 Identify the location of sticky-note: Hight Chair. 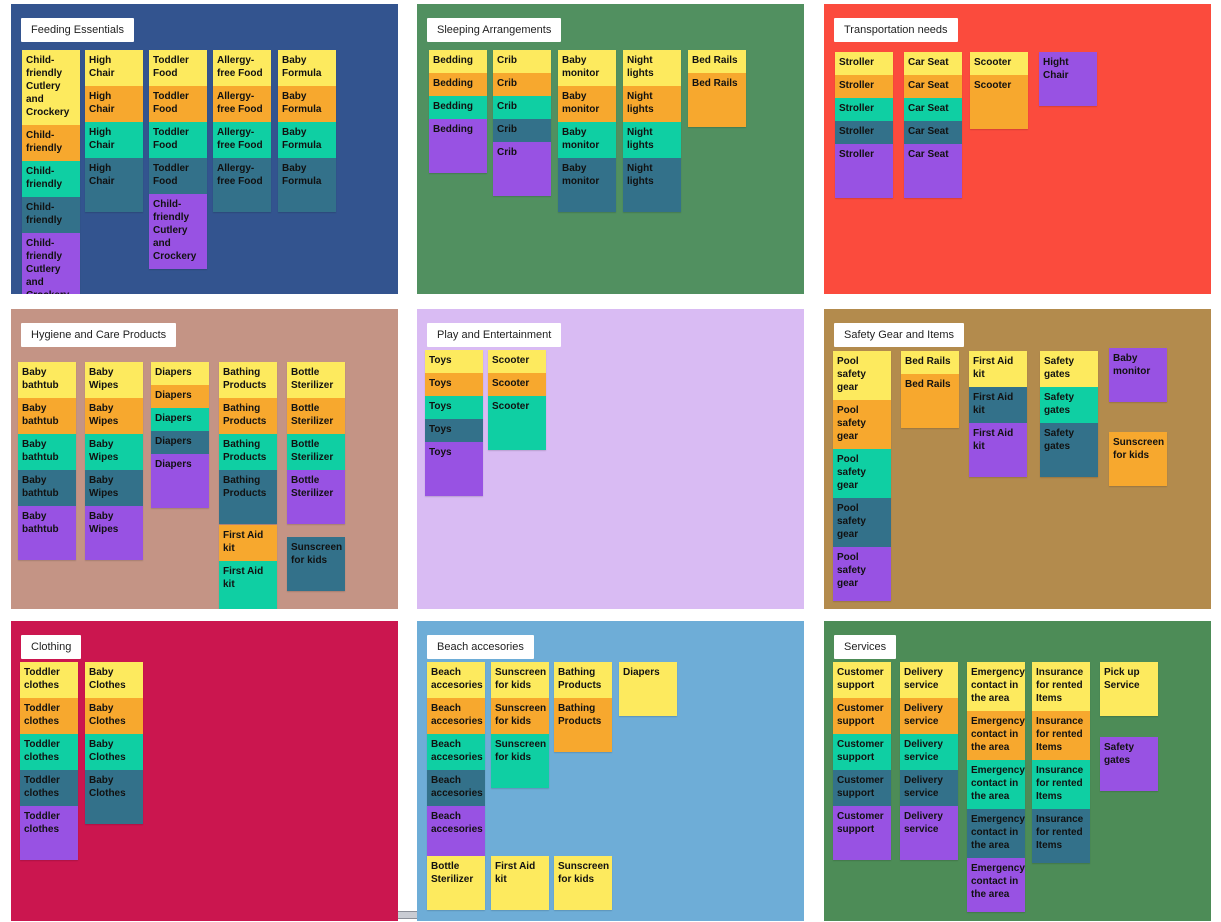
(1068, 79).